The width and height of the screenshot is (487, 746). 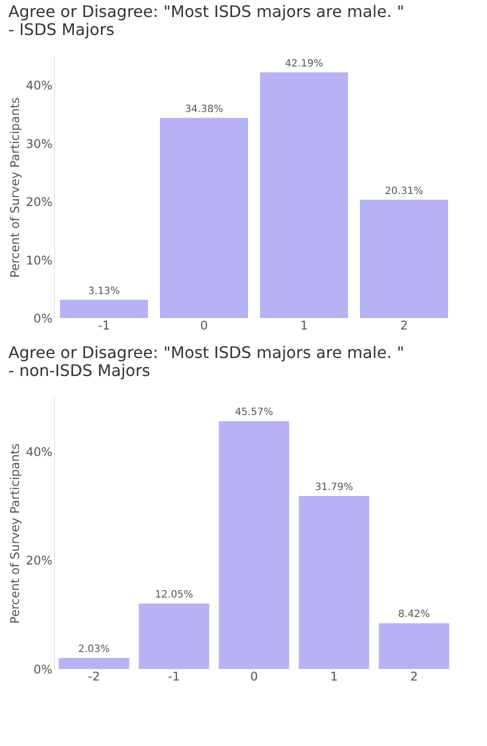 What do you see at coordinates (404, 191) in the screenshot?
I see `data-label: 20.31%` at bounding box center [404, 191].